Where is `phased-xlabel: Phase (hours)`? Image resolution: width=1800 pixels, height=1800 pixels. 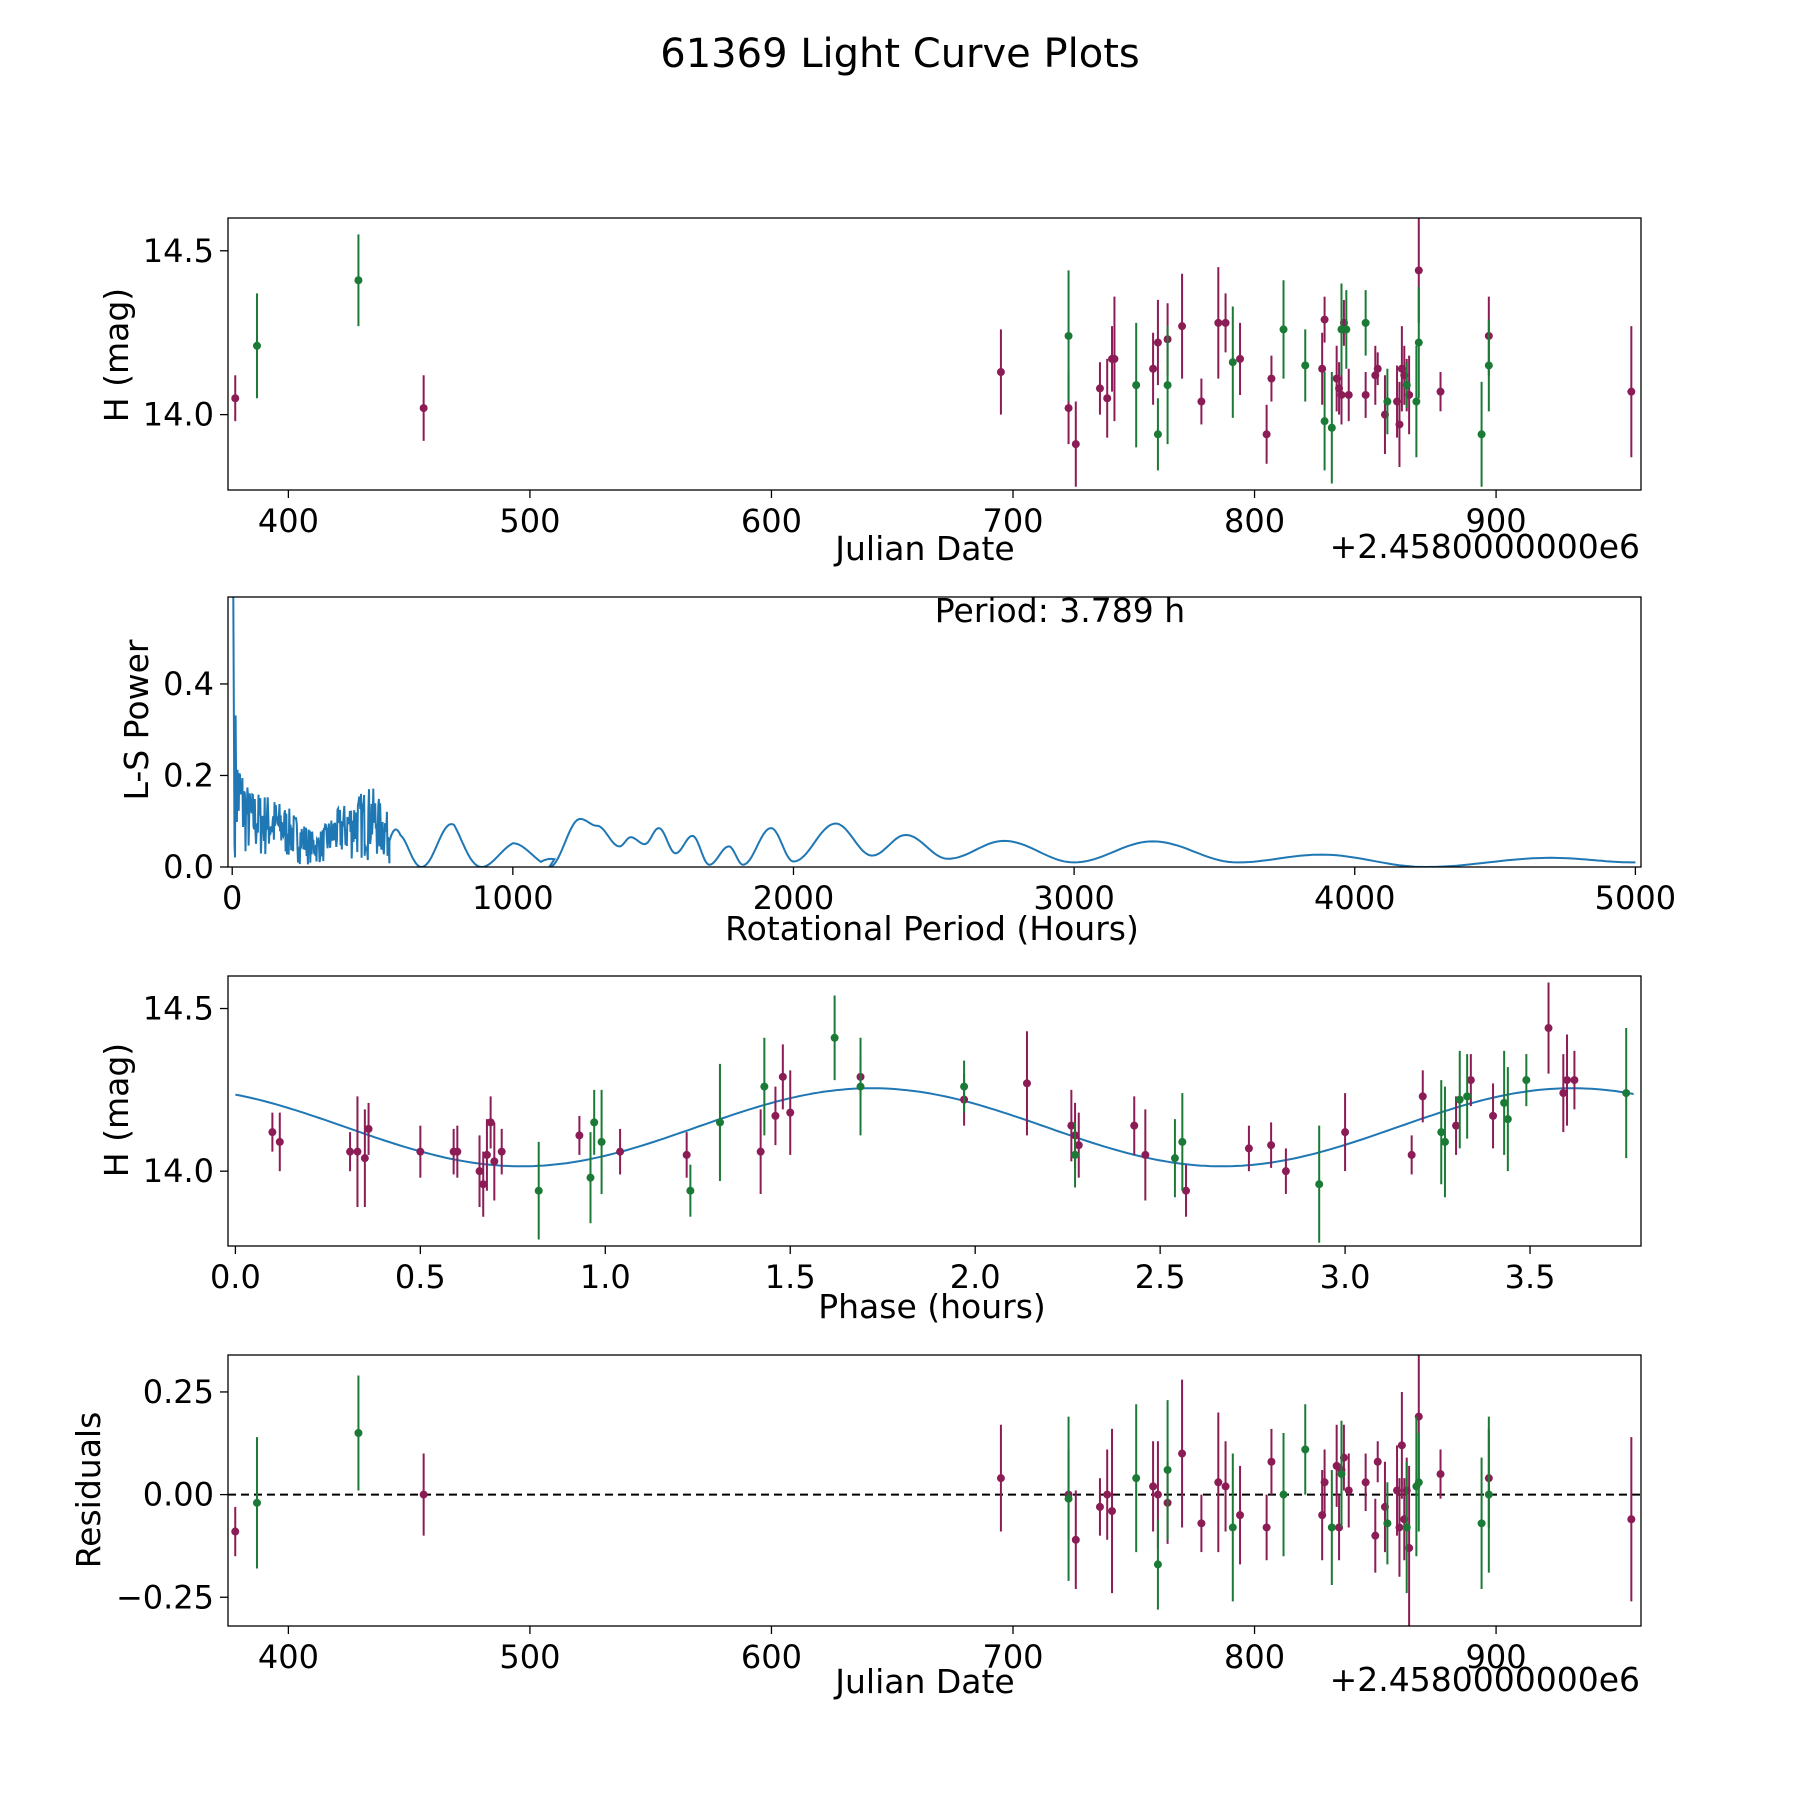 phased-xlabel: Phase (hours) is located at coordinates (932, 1306).